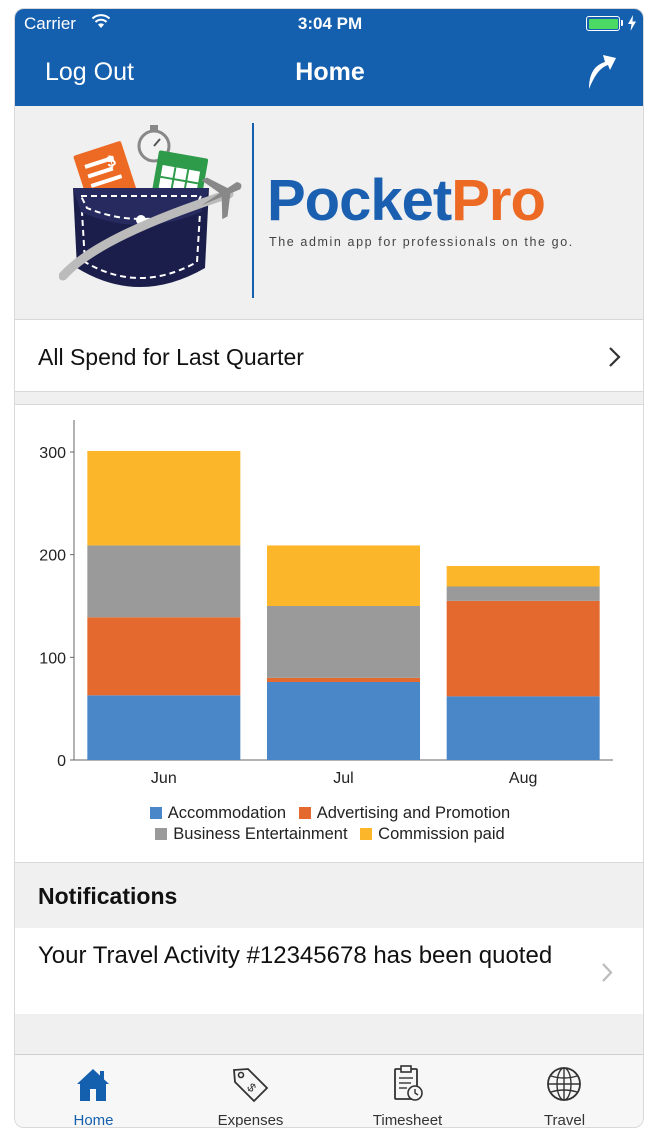 This screenshot has width=653, height=1138. What do you see at coordinates (89, 72) in the screenshot?
I see `log-out-button: Log Out` at bounding box center [89, 72].